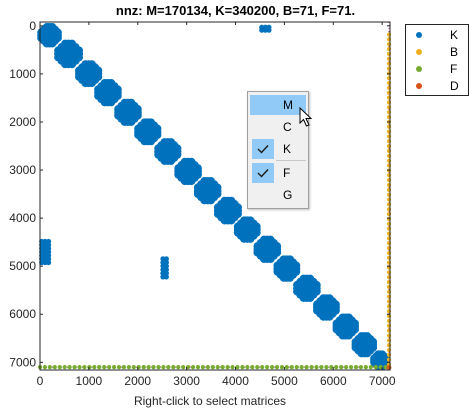 This screenshot has height=413, width=471. What do you see at coordinates (22, 218) in the screenshot?
I see `y-tick-label: 4000` at bounding box center [22, 218].